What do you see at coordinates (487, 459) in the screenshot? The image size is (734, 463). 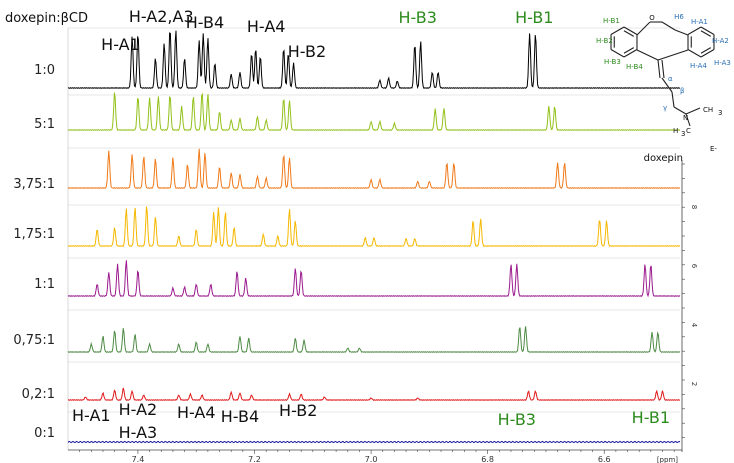 I see `x-tick-label: 6.8` at bounding box center [487, 459].